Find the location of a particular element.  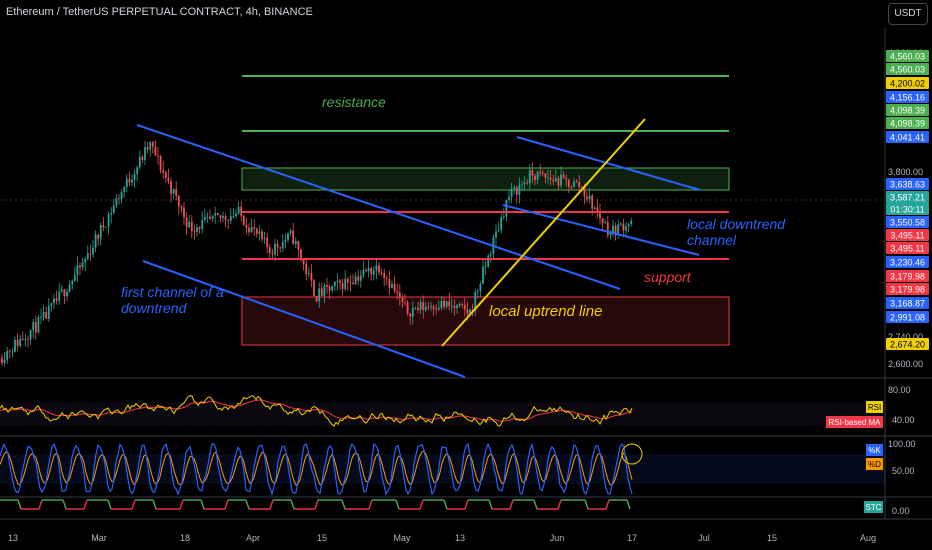

time-axis-tick: Jul is located at coordinates (704, 538).